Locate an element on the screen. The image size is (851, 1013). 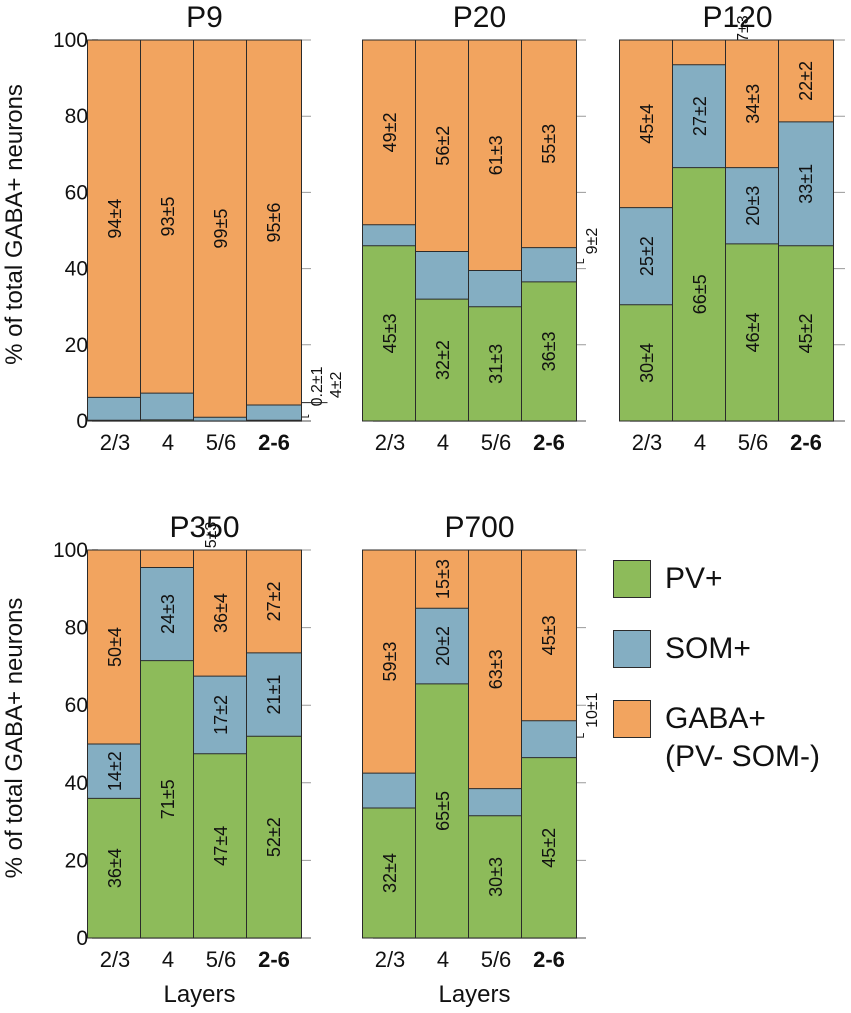
panel-p120-xtick-label-3: 2-6 is located at coordinates (806, 442).